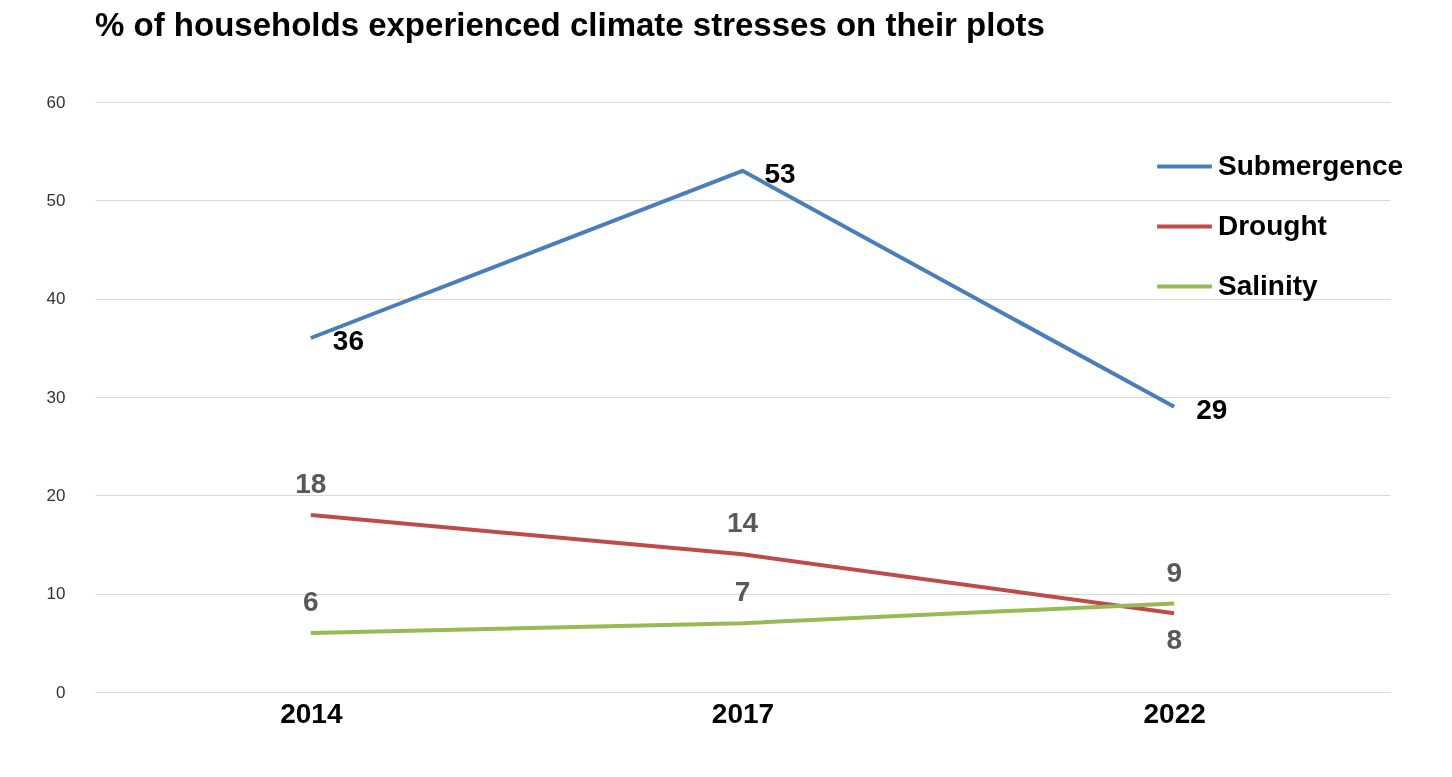 The width and height of the screenshot is (1452, 777). I want to click on x-tick-label: 2017, so click(743, 713).